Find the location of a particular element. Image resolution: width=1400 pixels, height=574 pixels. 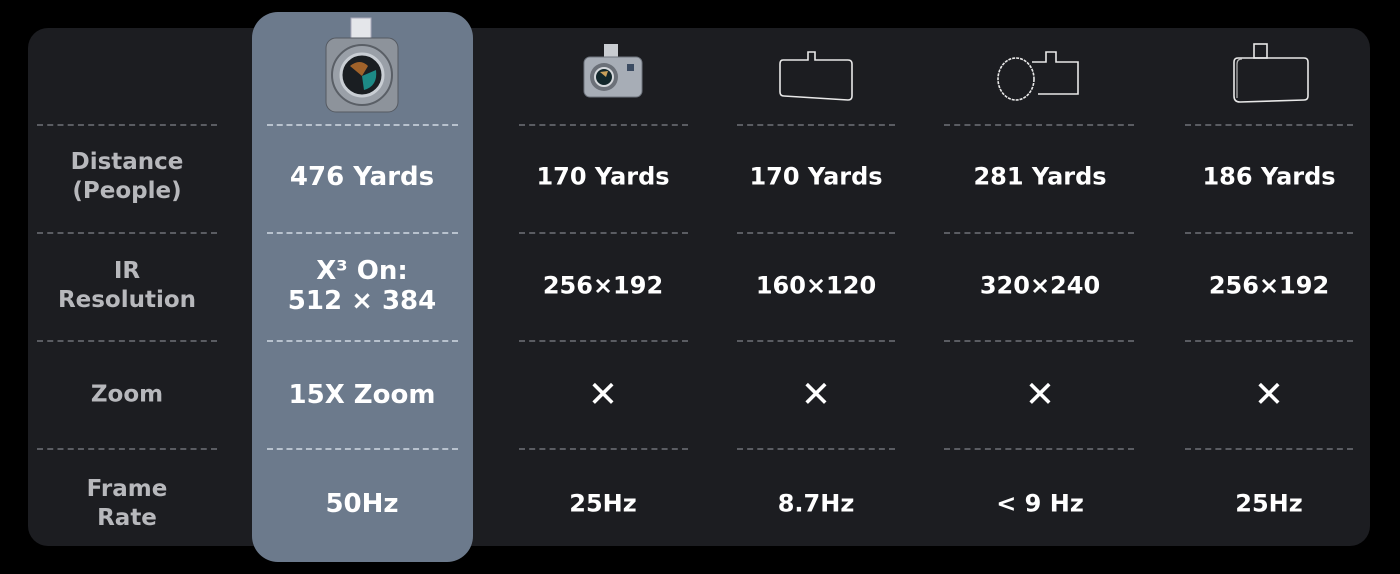

row-label: Frame Rate is located at coordinates (127, 503).